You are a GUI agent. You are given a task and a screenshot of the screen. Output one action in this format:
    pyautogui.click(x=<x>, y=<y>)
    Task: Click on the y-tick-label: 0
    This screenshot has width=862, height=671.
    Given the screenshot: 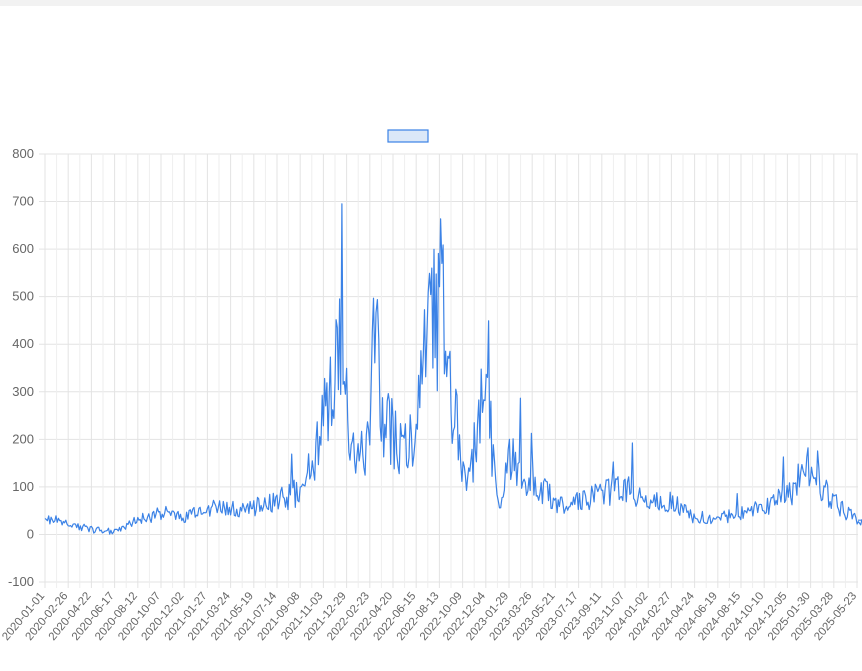 What is the action you would take?
    pyautogui.click(x=30, y=533)
    